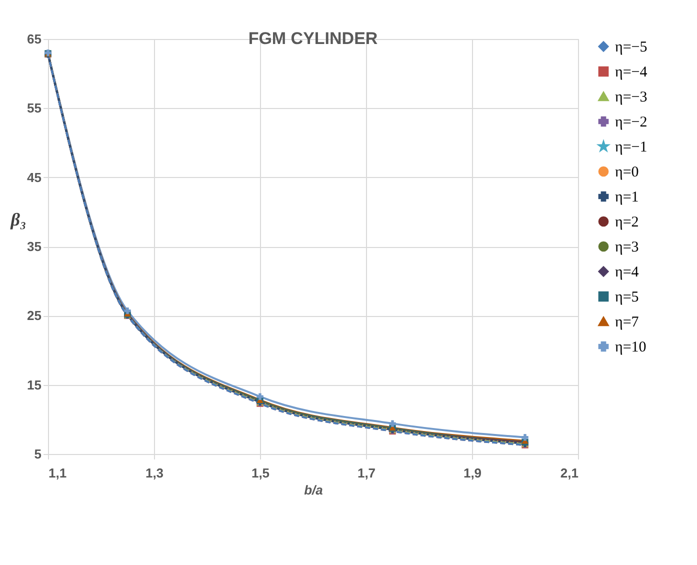 The image size is (697, 565). Describe the element at coordinates (154, 473) in the screenshot. I see `x-tick-label: 1,3` at that location.